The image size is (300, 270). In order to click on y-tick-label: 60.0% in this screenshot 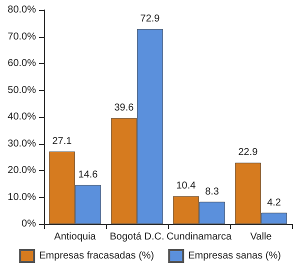, I will do `click(22, 63)`.